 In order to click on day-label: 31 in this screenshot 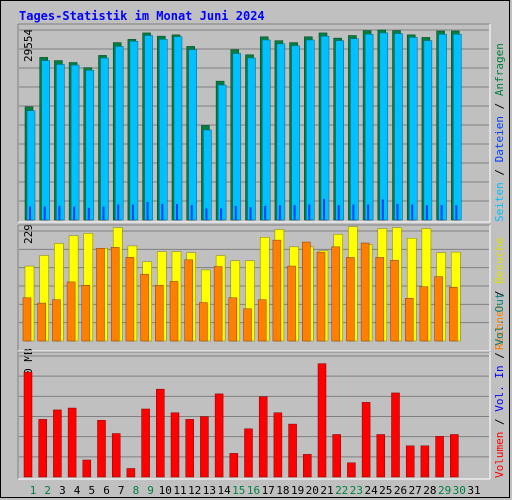, I will do `click(473, 490)`.